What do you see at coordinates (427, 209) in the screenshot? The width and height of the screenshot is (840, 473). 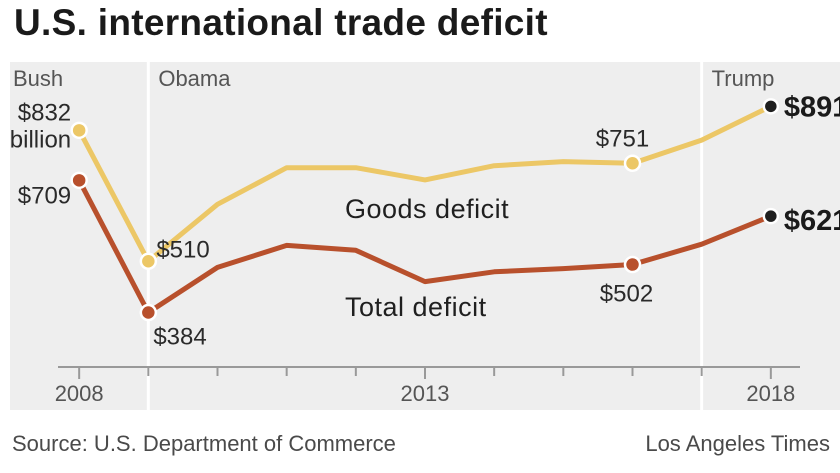 I see `goods-deficit-series-label: Goods deficit` at bounding box center [427, 209].